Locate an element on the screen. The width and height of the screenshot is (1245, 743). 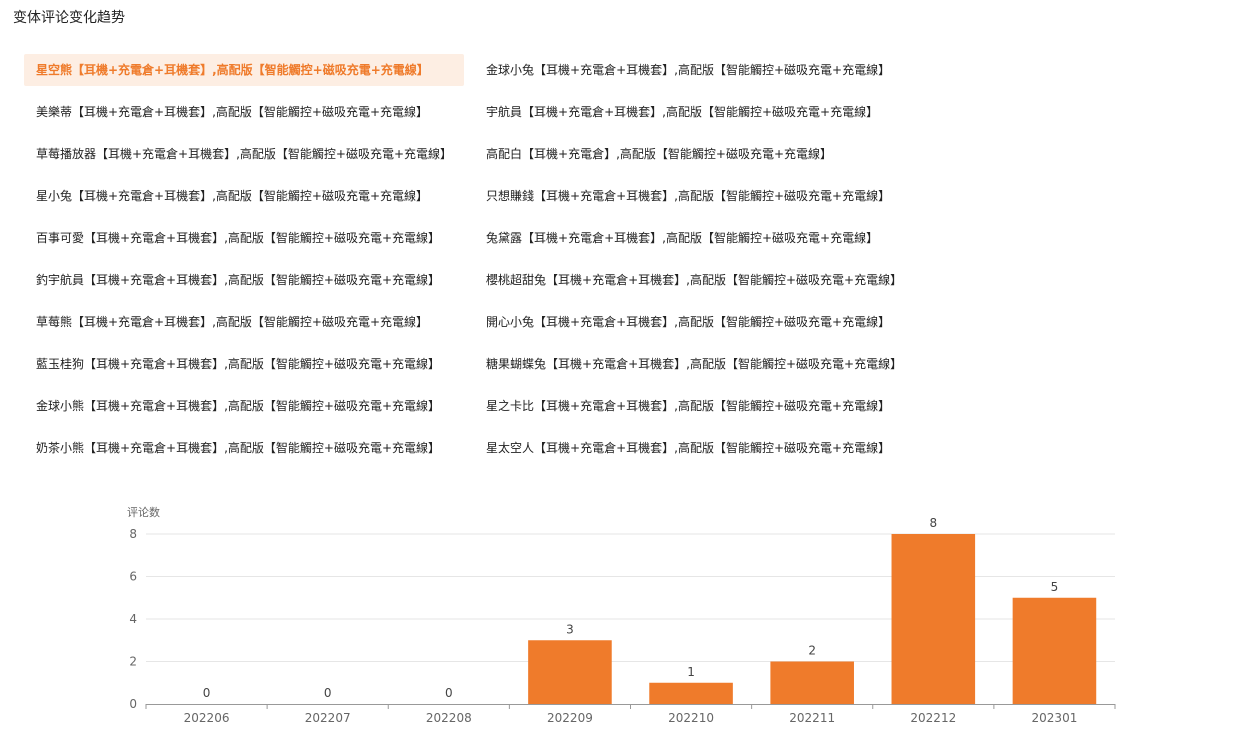
data-label: 1 is located at coordinates (691, 672).